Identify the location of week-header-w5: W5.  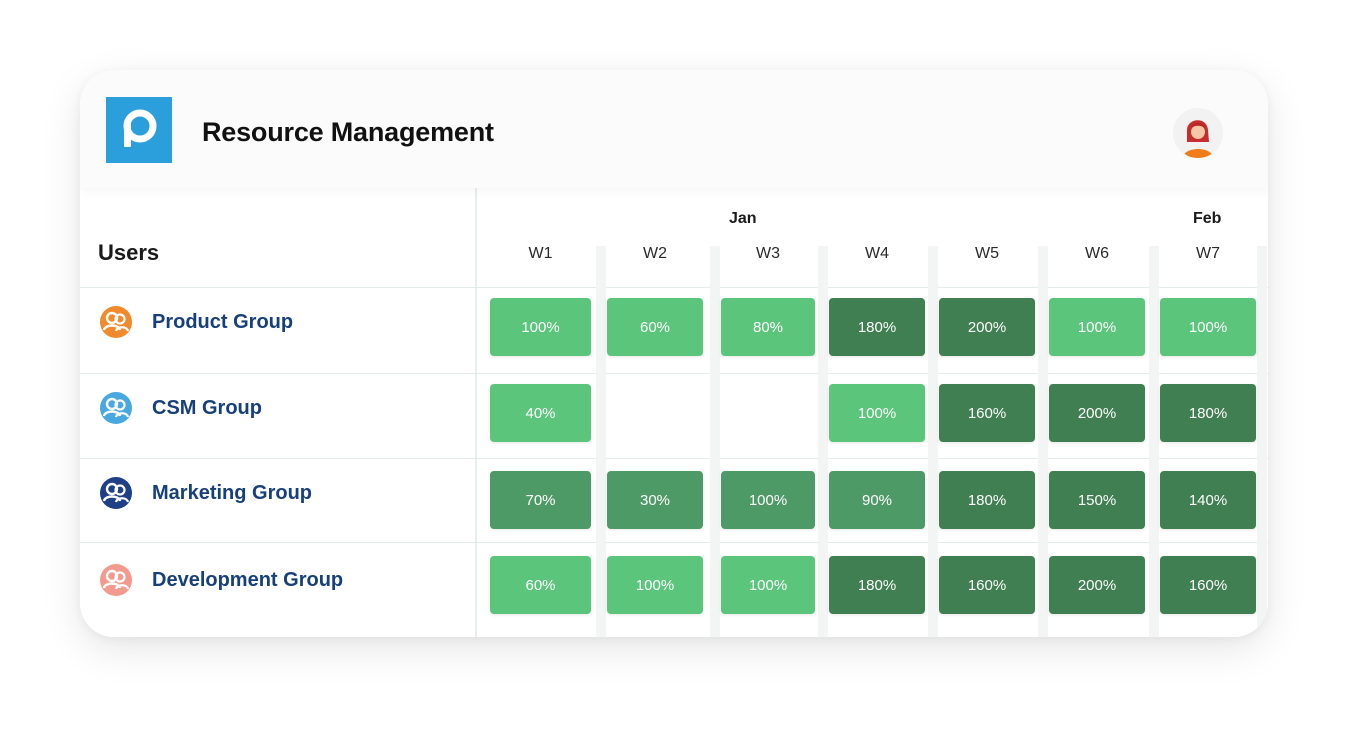
(987, 253).